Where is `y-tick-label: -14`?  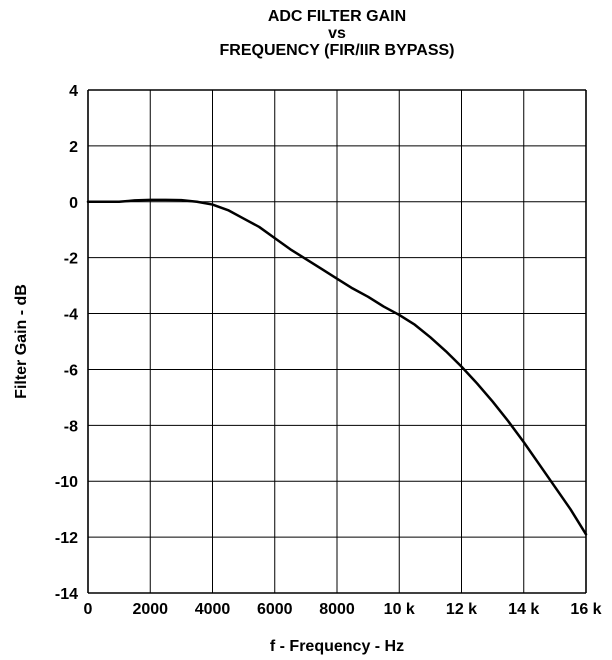 y-tick-label: -14 is located at coordinates (66, 594).